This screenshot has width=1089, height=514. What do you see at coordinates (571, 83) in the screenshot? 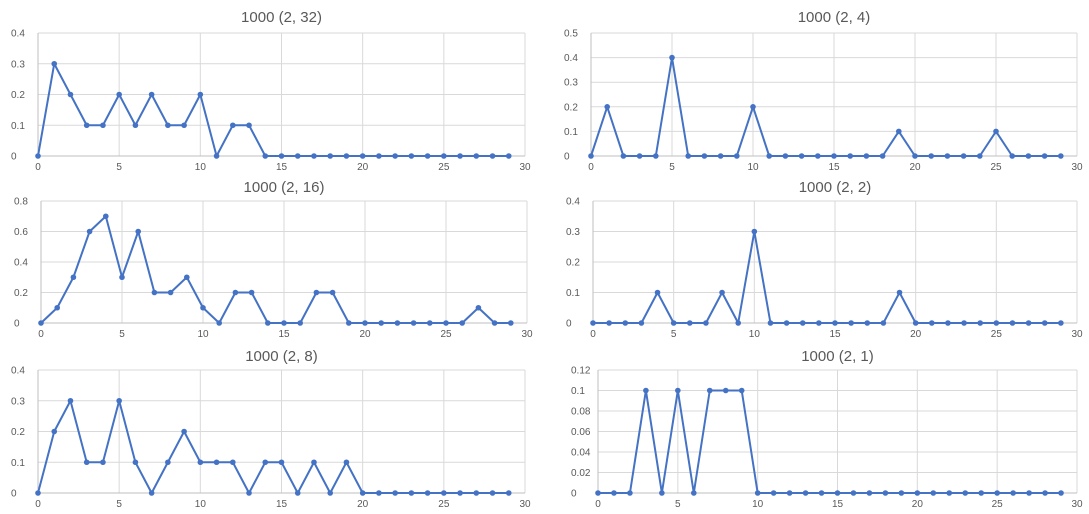
I see `chart-2-ytick-label: 0.3` at bounding box center [571, 83].